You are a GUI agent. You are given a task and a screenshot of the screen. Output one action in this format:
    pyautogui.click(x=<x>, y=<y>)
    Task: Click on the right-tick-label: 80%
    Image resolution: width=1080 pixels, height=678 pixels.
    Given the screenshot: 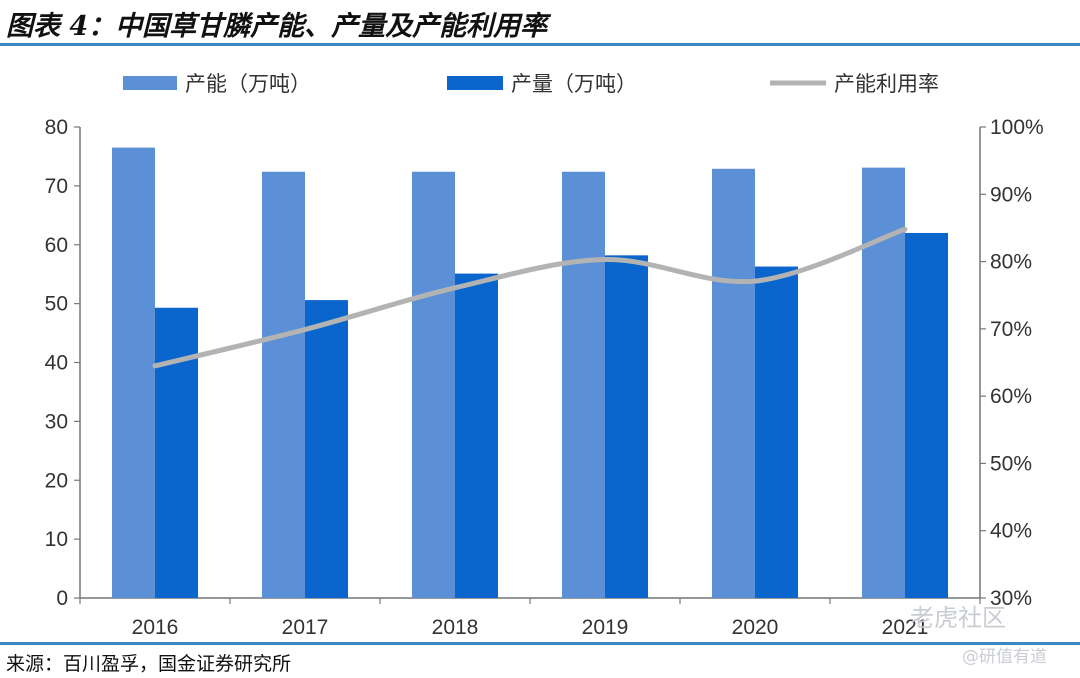 What is the action you would take?
    pyautogui.click(x=1011, y=262)
    